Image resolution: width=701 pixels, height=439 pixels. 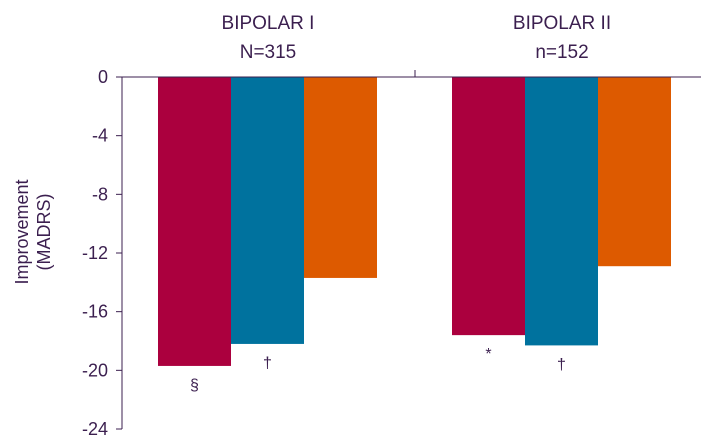 What do you see at coordinates (95, 429) in the screenshot?
I see `y-tick-label: -24` at bounding box center [95, 429].